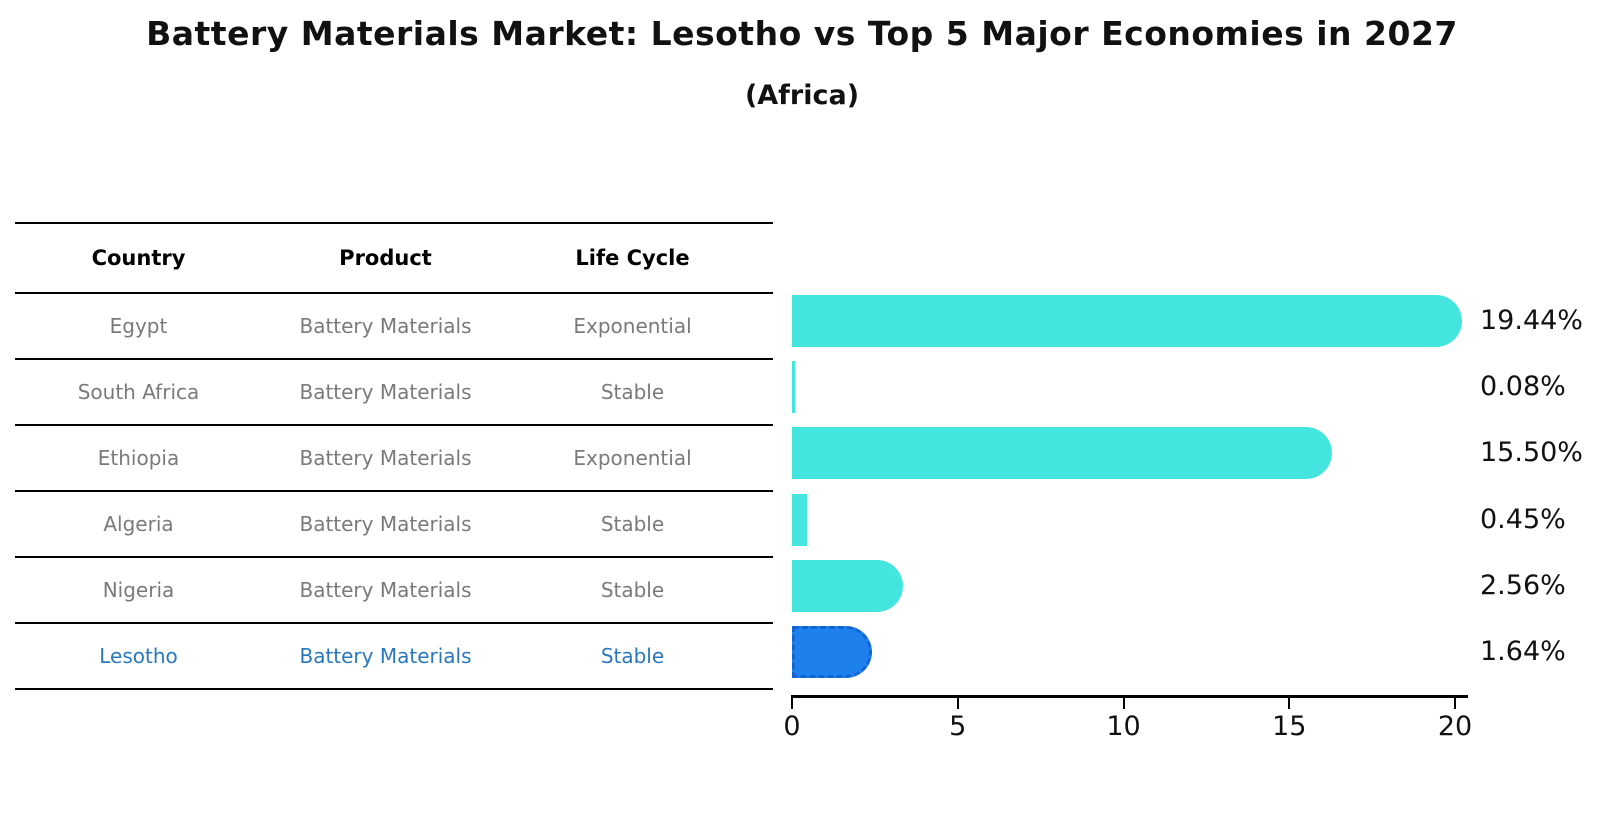 This screenshot has width=1604, height=823. I want to click on bar-value-label: 2.56%, so click(1523, 585).